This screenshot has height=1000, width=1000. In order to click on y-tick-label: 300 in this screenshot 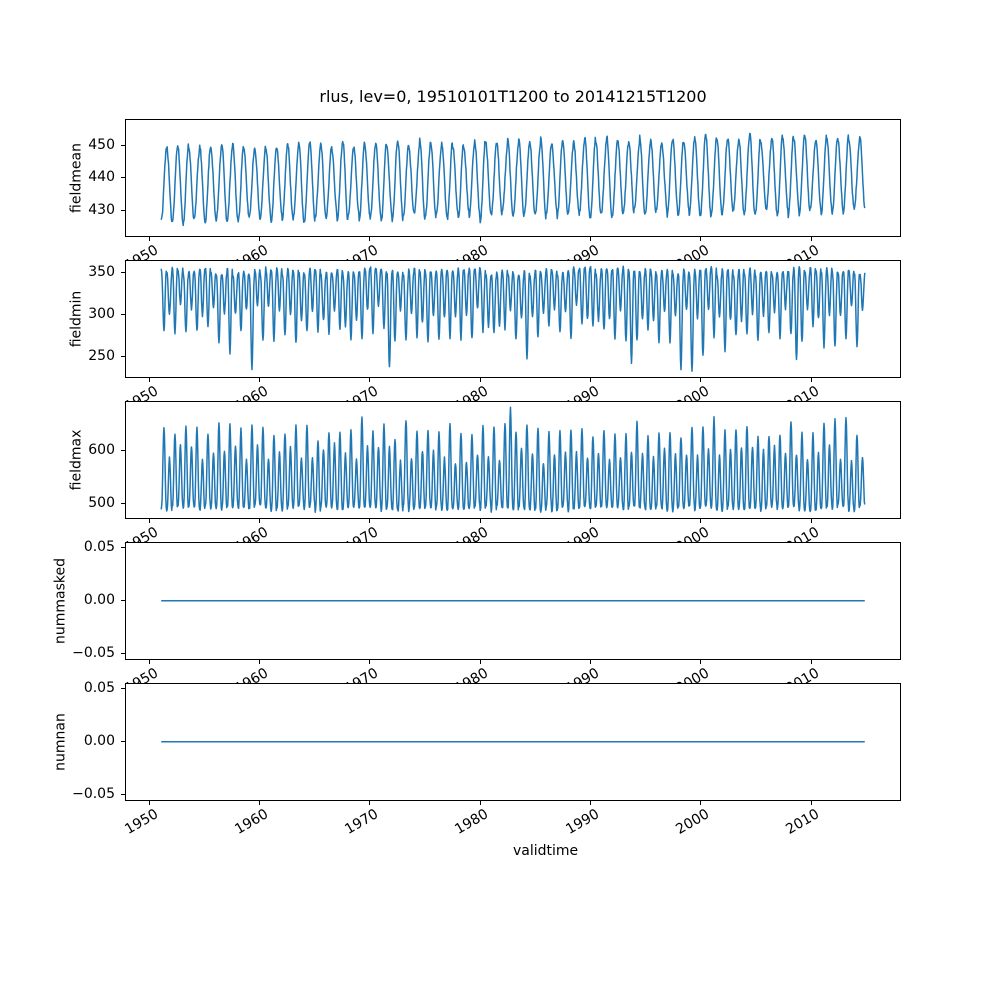, I will do `click(101, 314)`.